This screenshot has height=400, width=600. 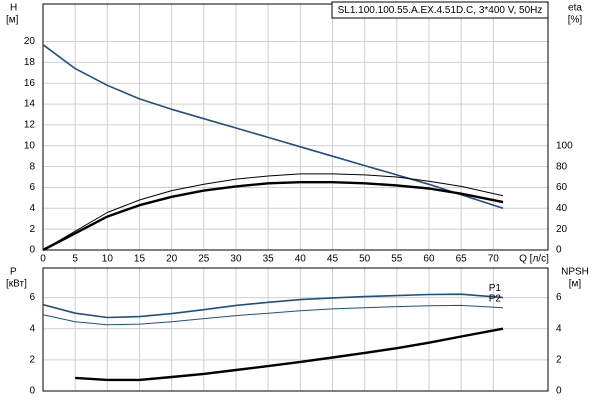 What do you see at coordinates (397, 259) in the screenshot?
I see `x-tick-label: 55` at bounding box center [397, 259].